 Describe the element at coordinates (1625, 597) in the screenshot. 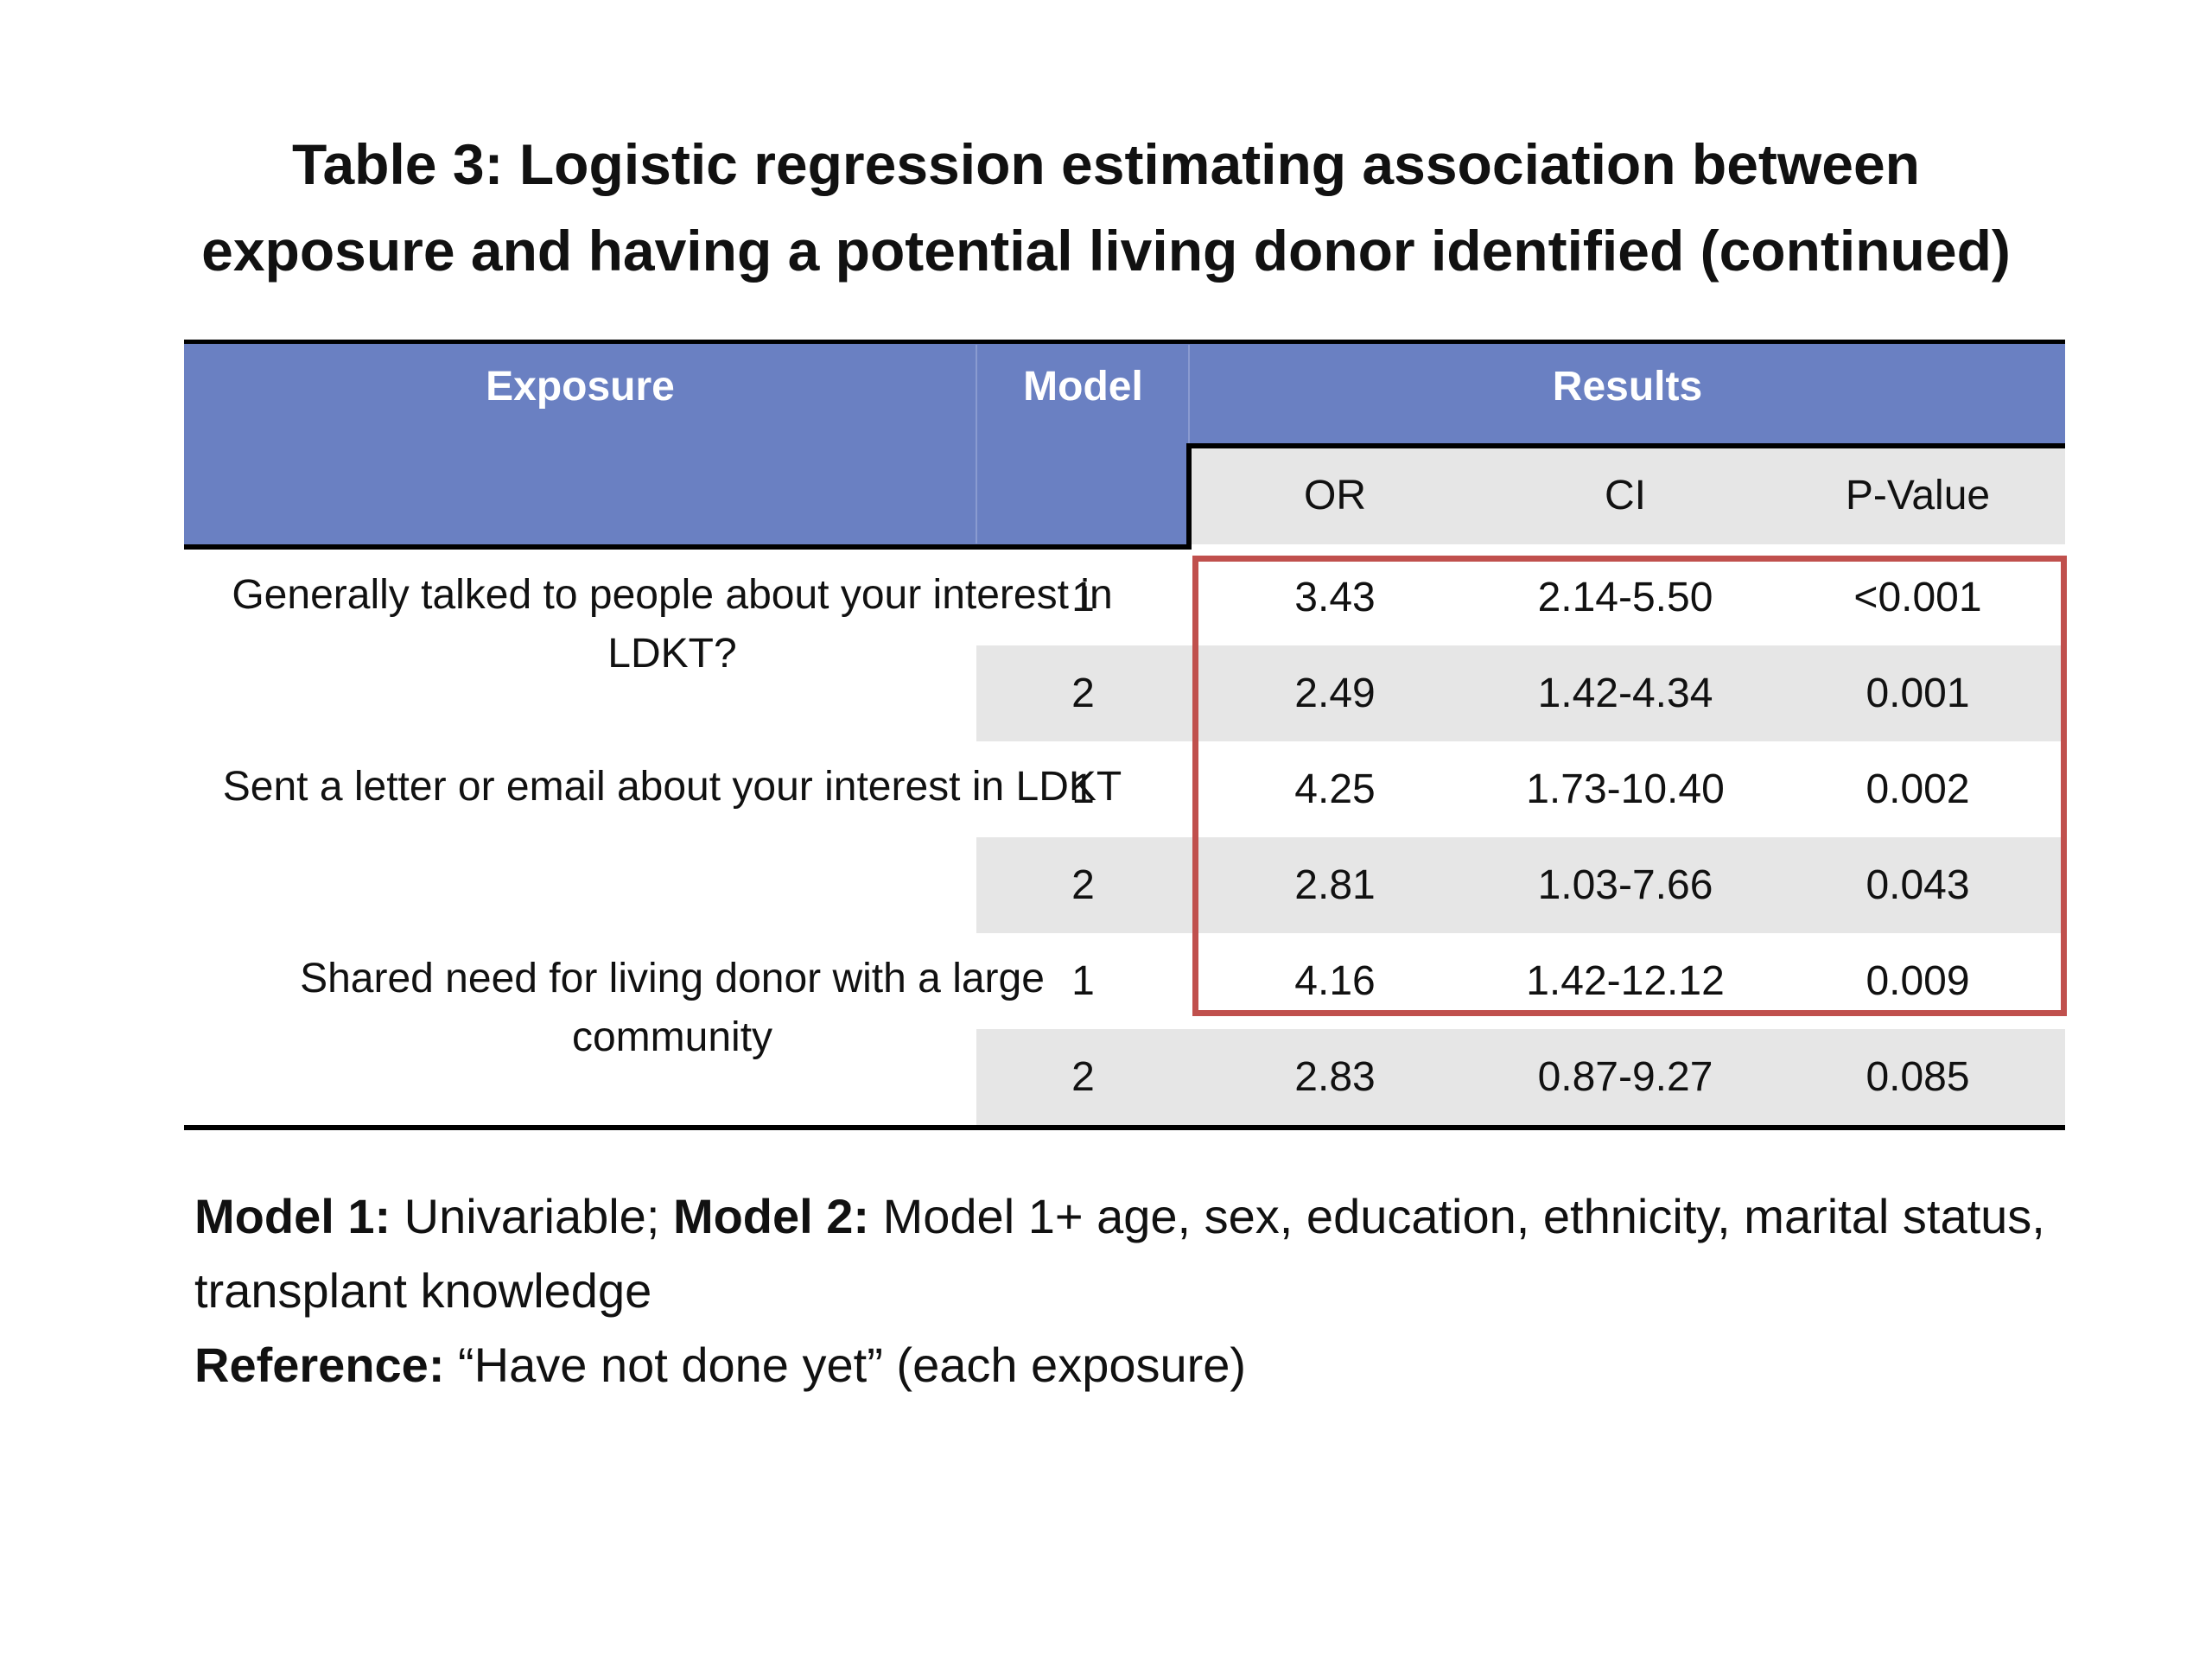

I see `ci-cell: 2.14-5.50` at that location.